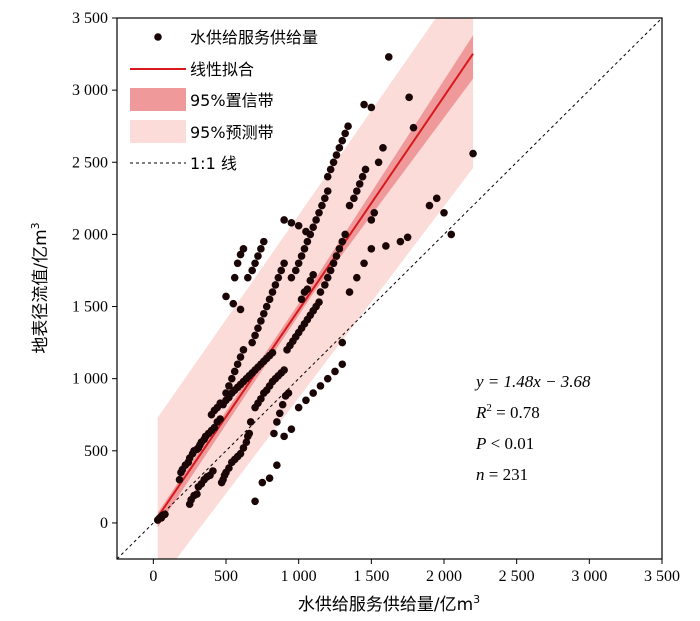  I want to click on y-tick-label: 3 500, so click(90, 18).